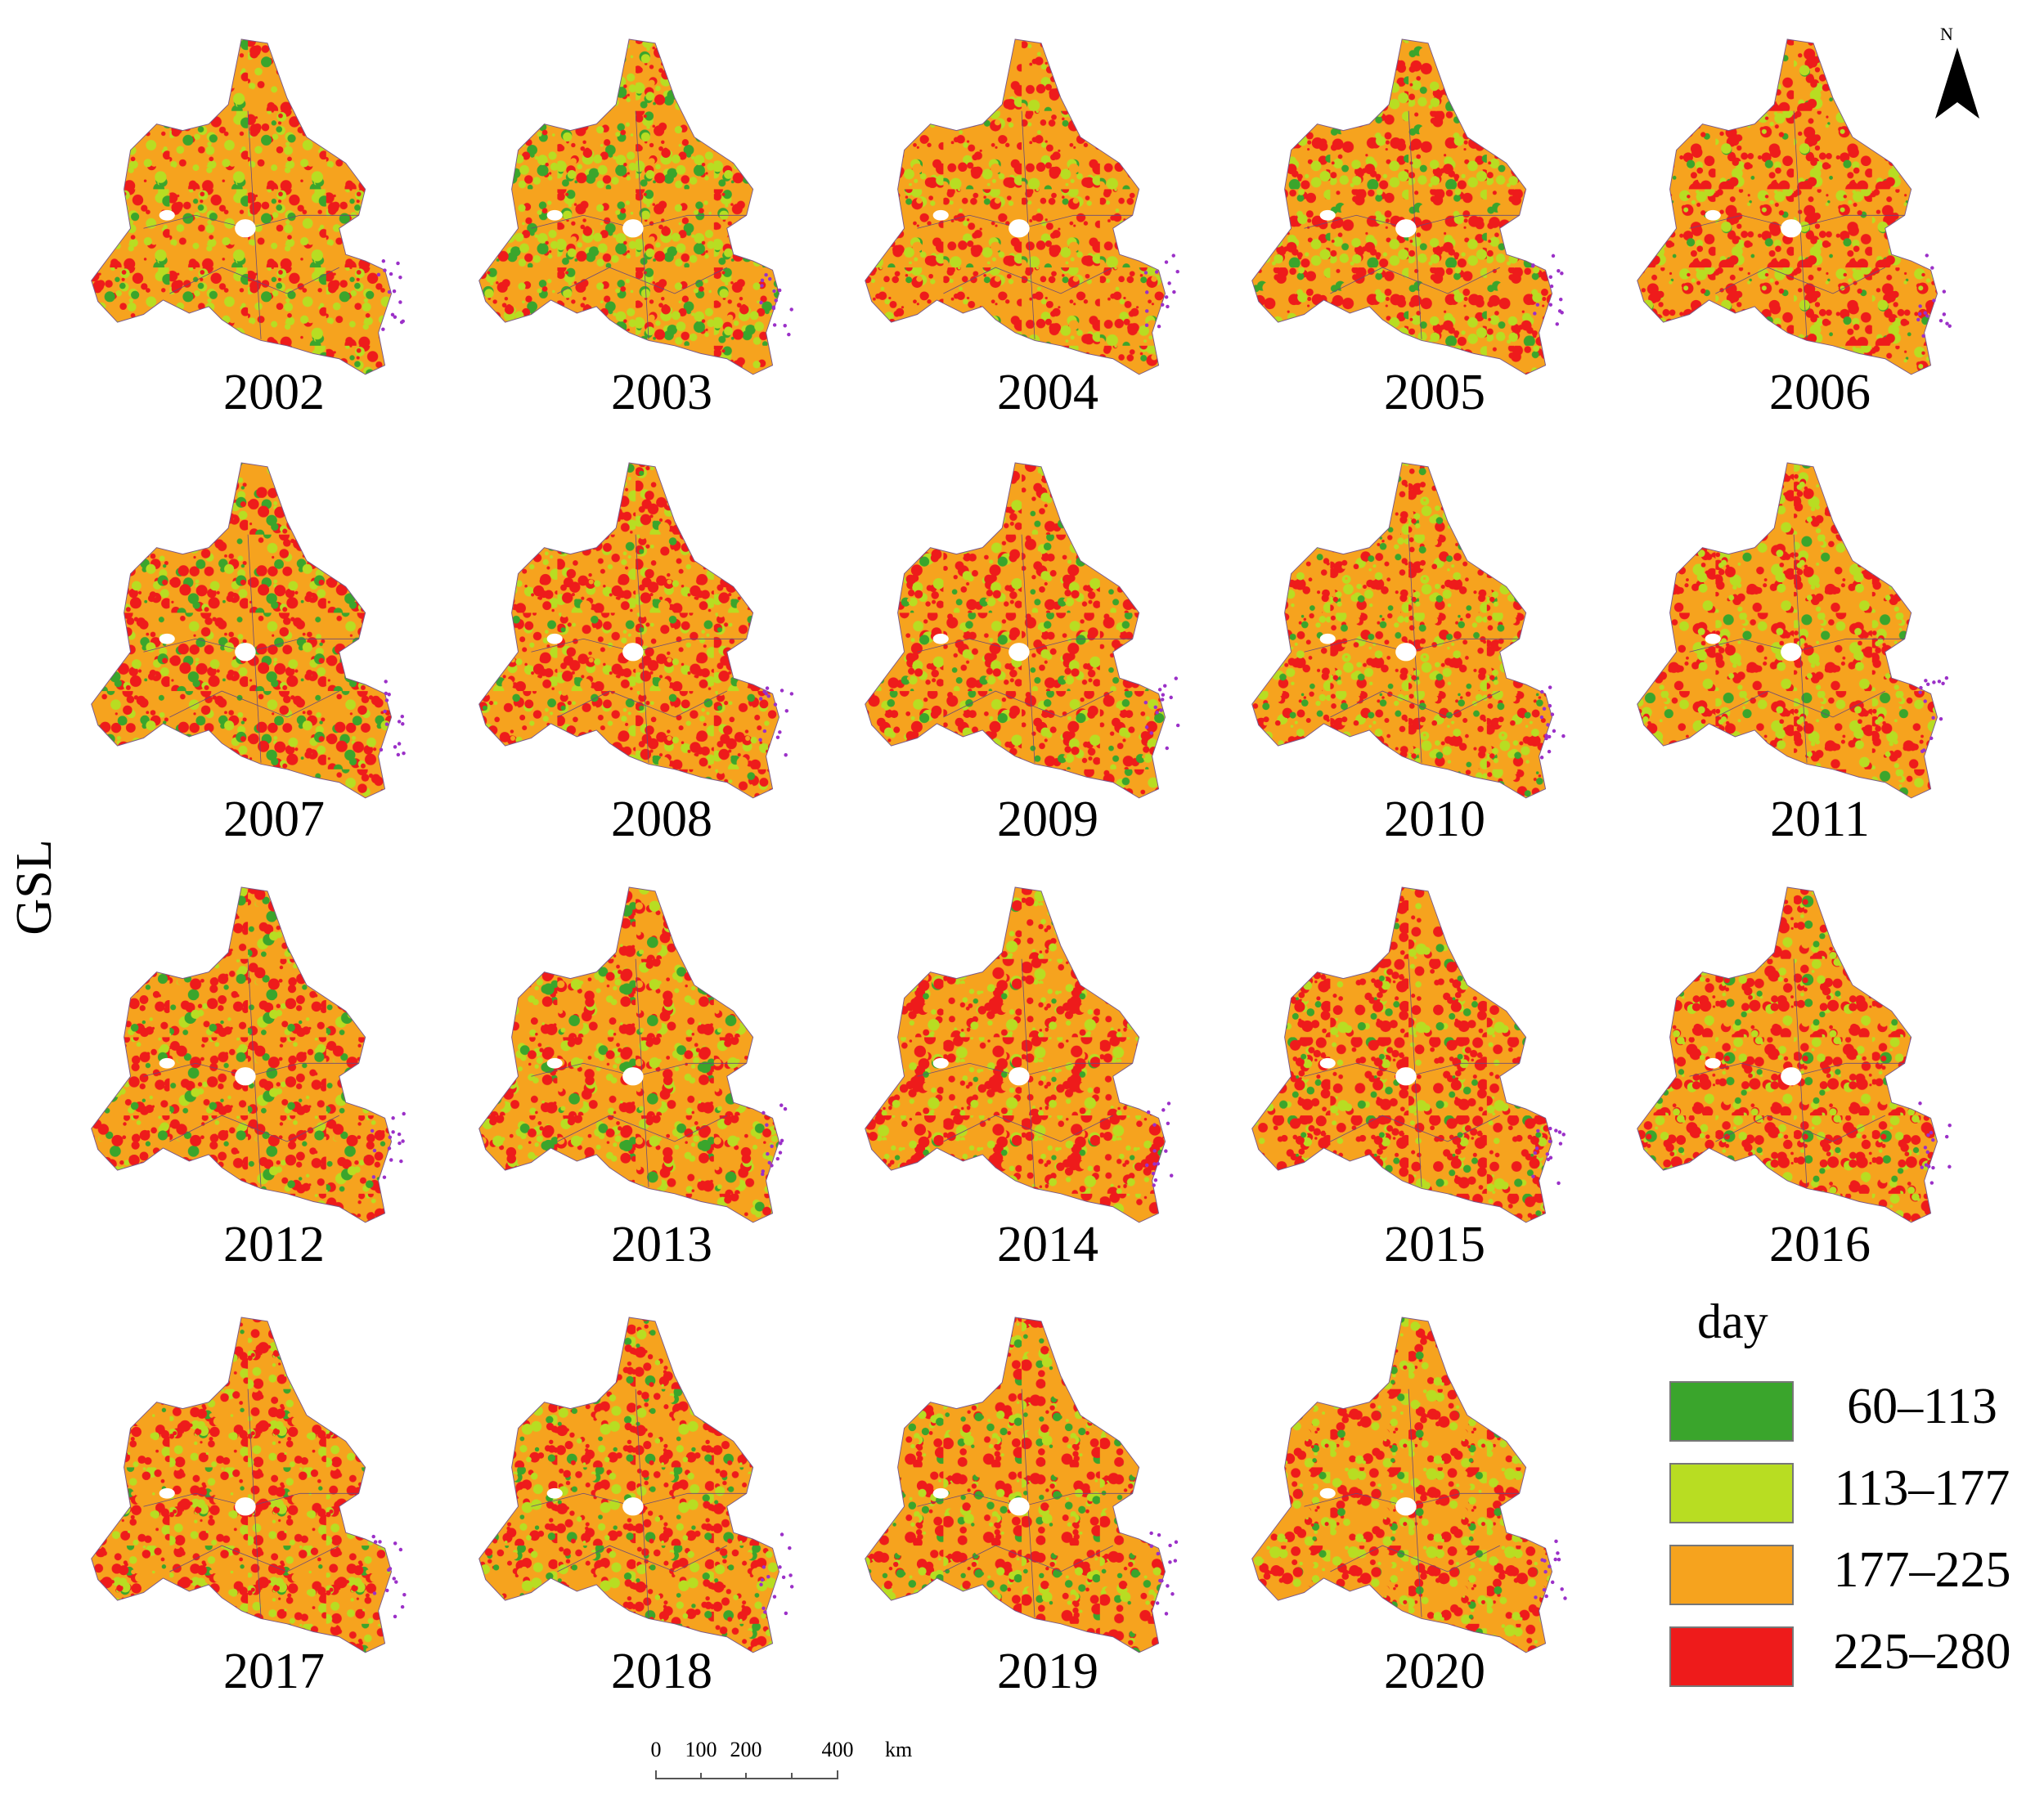  What do you see at coordinates (1731, 1411) in the screenshot?
I see `legend-swatch` at bounding box center [1731, 1411].